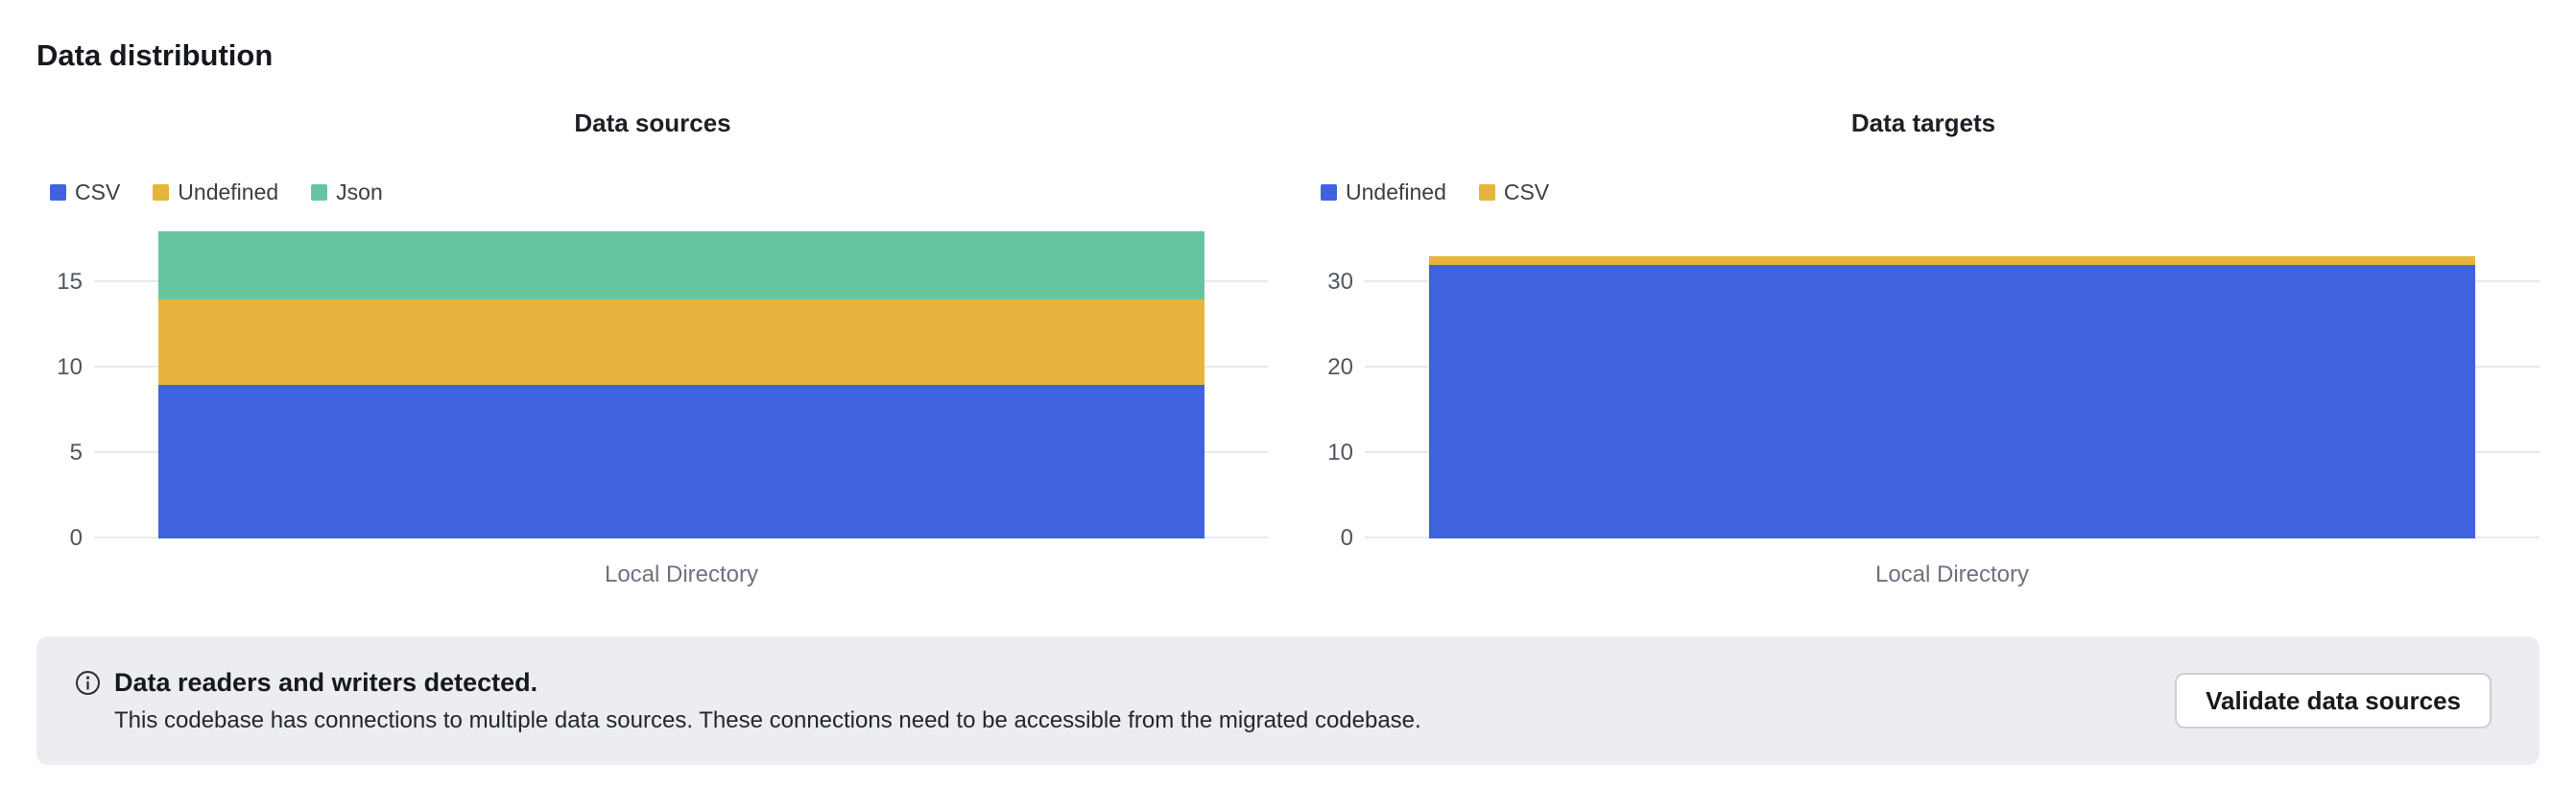 The height and width of the screenshot is (812, 2576). I want to click on page-title: Data distribution, so click(155, 55).